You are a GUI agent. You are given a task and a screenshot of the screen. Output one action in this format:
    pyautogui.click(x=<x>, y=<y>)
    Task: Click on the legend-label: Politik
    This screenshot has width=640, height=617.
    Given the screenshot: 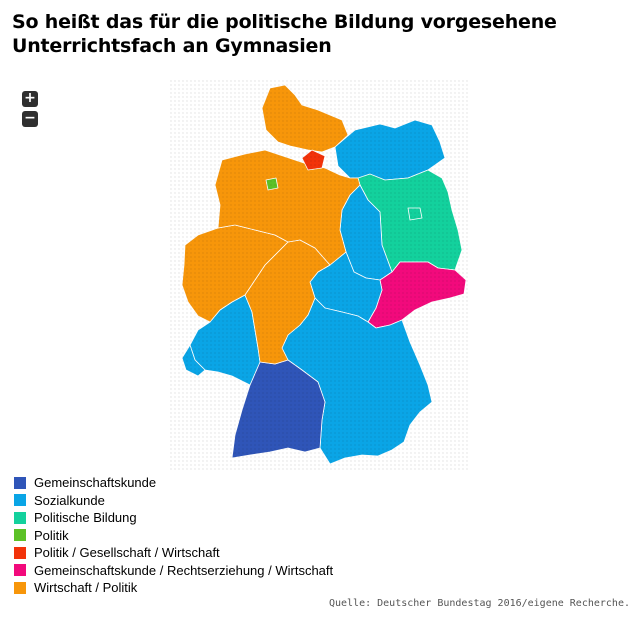 What is the action you would take?
    pyautogui.click(x=51, y=535)
    